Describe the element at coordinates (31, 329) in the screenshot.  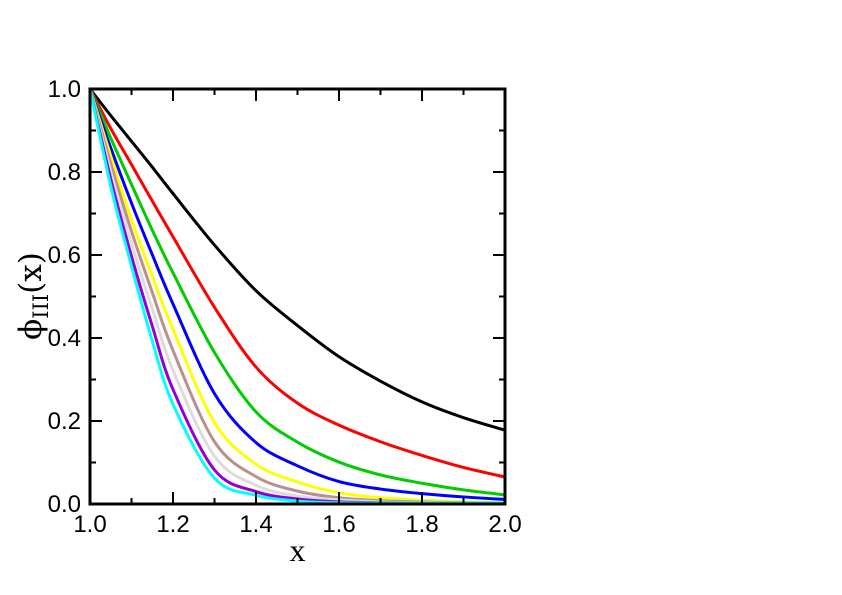
I see `phi-symbol: ϕ` at that location.